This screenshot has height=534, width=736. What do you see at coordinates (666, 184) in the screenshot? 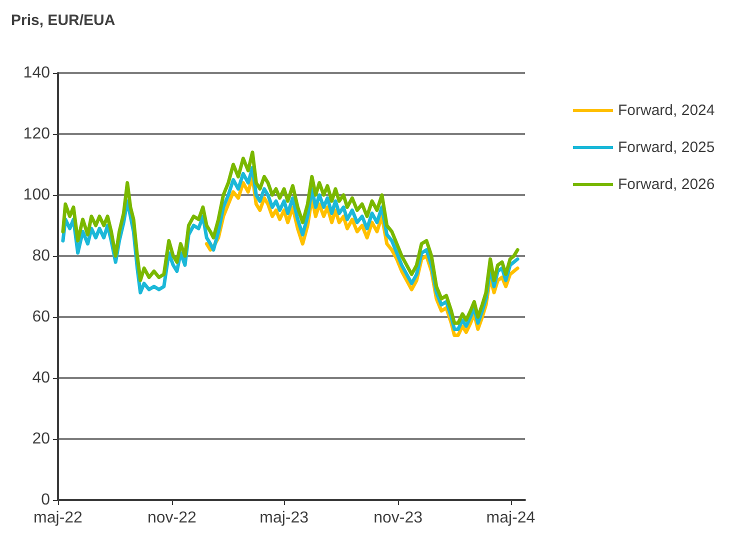
I see `legend-label: Forward, 2026` at bounding box center [666, 184].